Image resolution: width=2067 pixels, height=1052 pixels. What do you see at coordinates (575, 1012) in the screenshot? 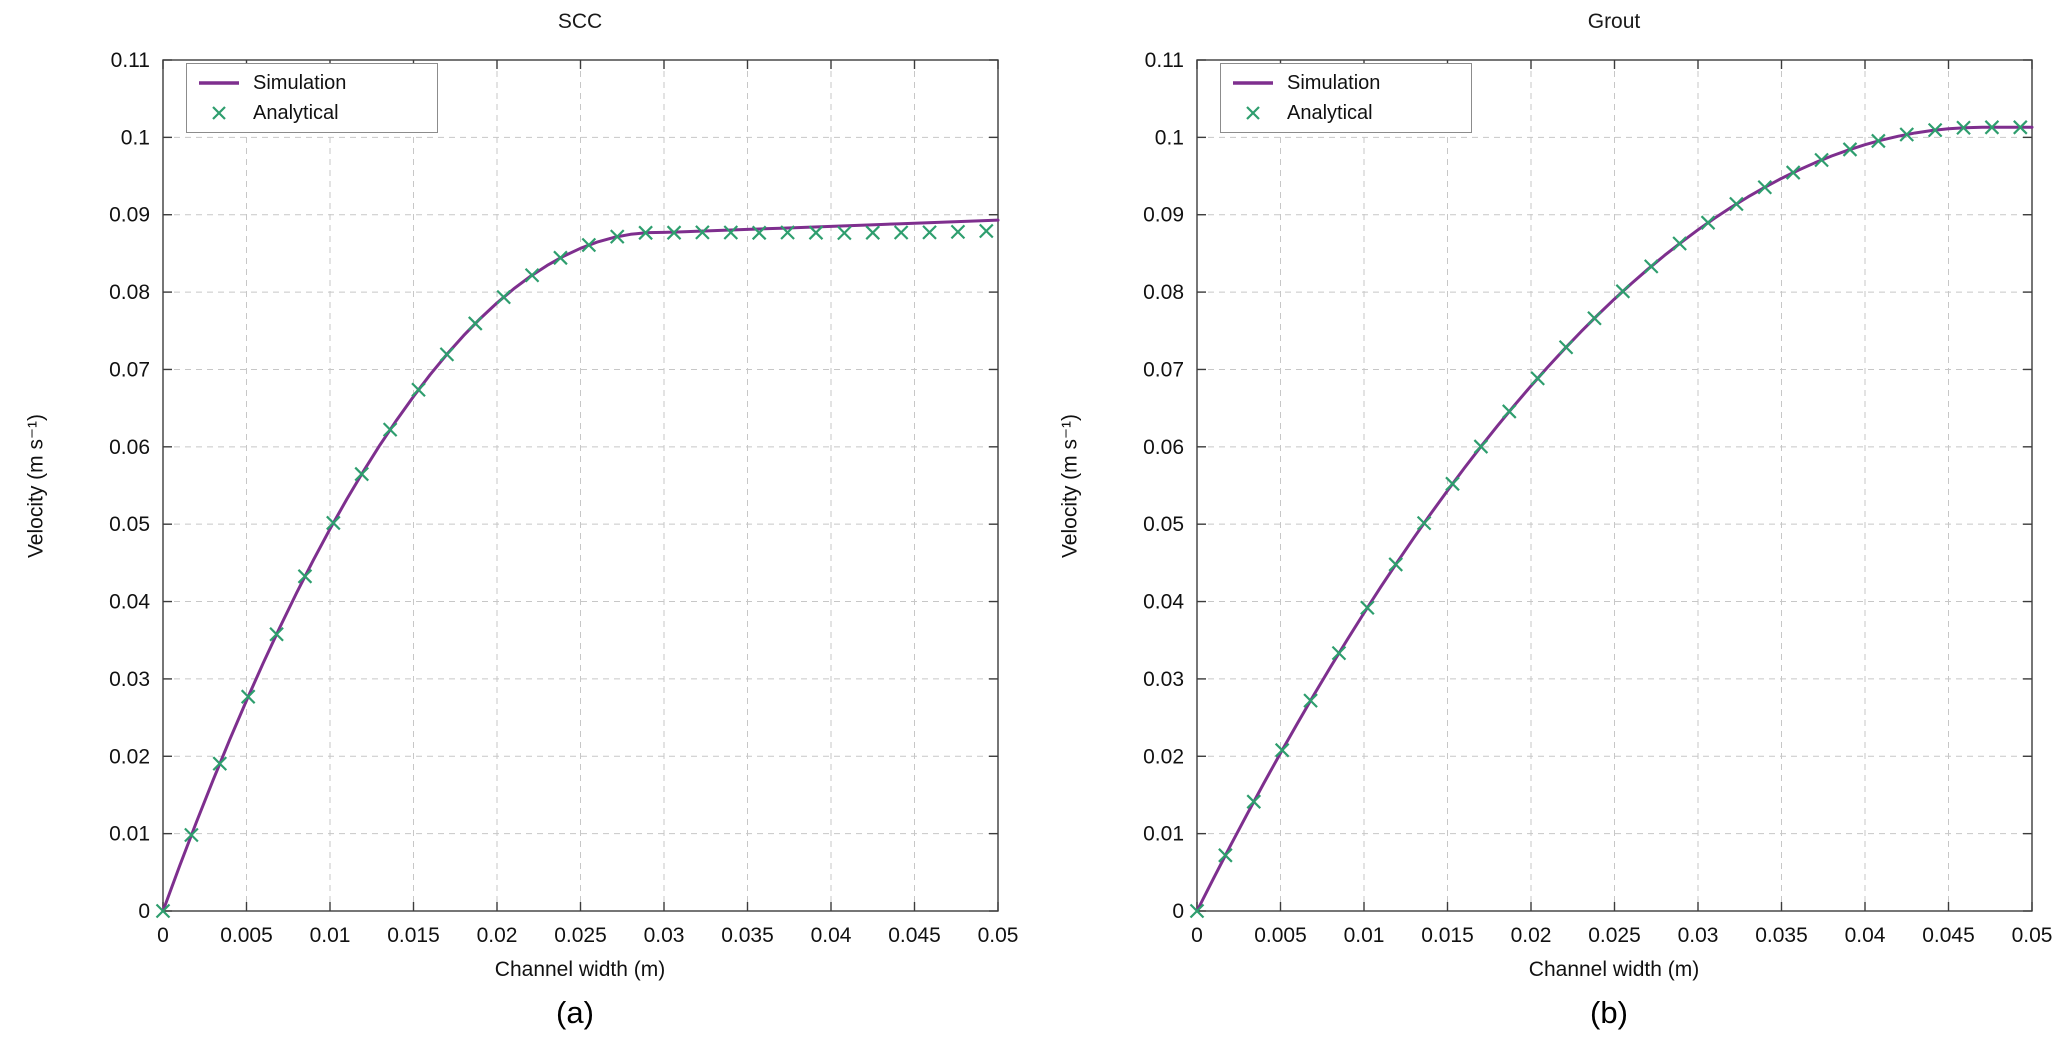
I see `subfigure-label-a: (a)` at bounding box center [575, 1012].